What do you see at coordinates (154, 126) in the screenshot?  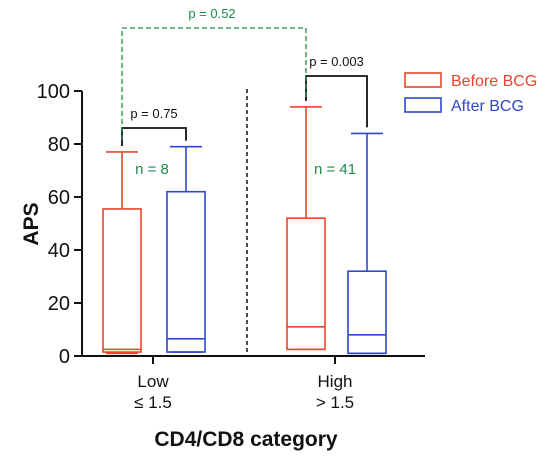 I see `within-group-bracket: p = 0.75` at bounding box center [154, 126].